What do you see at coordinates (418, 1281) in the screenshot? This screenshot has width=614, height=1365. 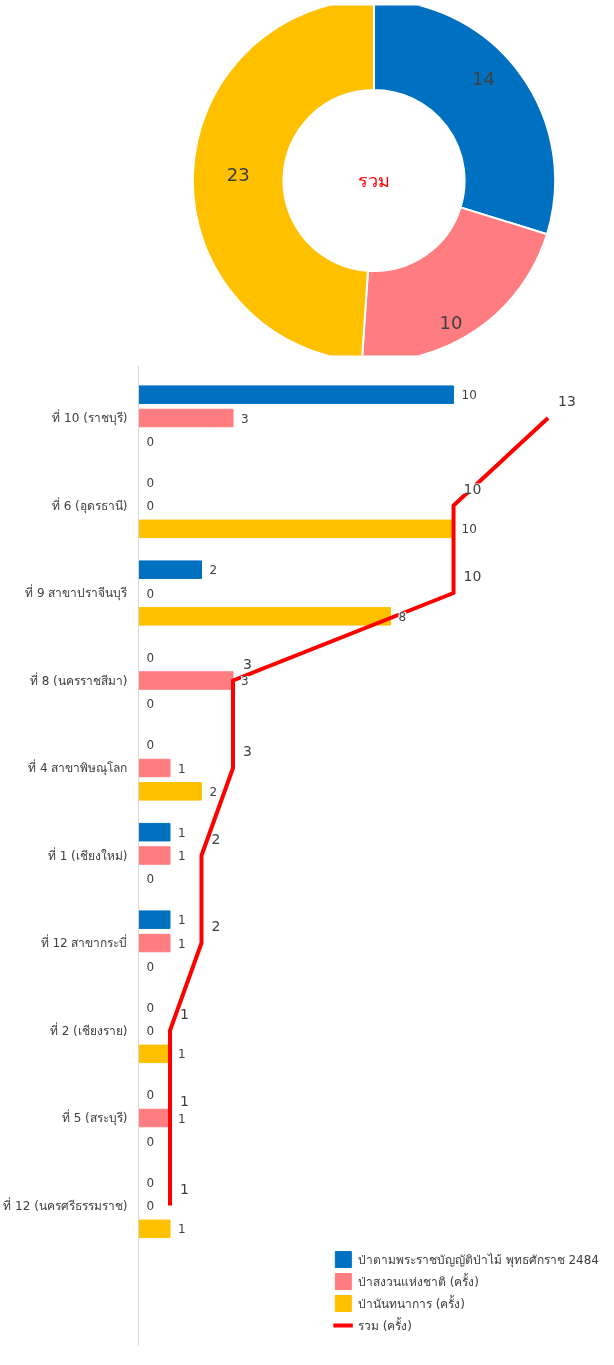 I see `legend-label: ป่าสงวนแห่งชาติ (ครั้ง)` at bounding box center [418, 1281].